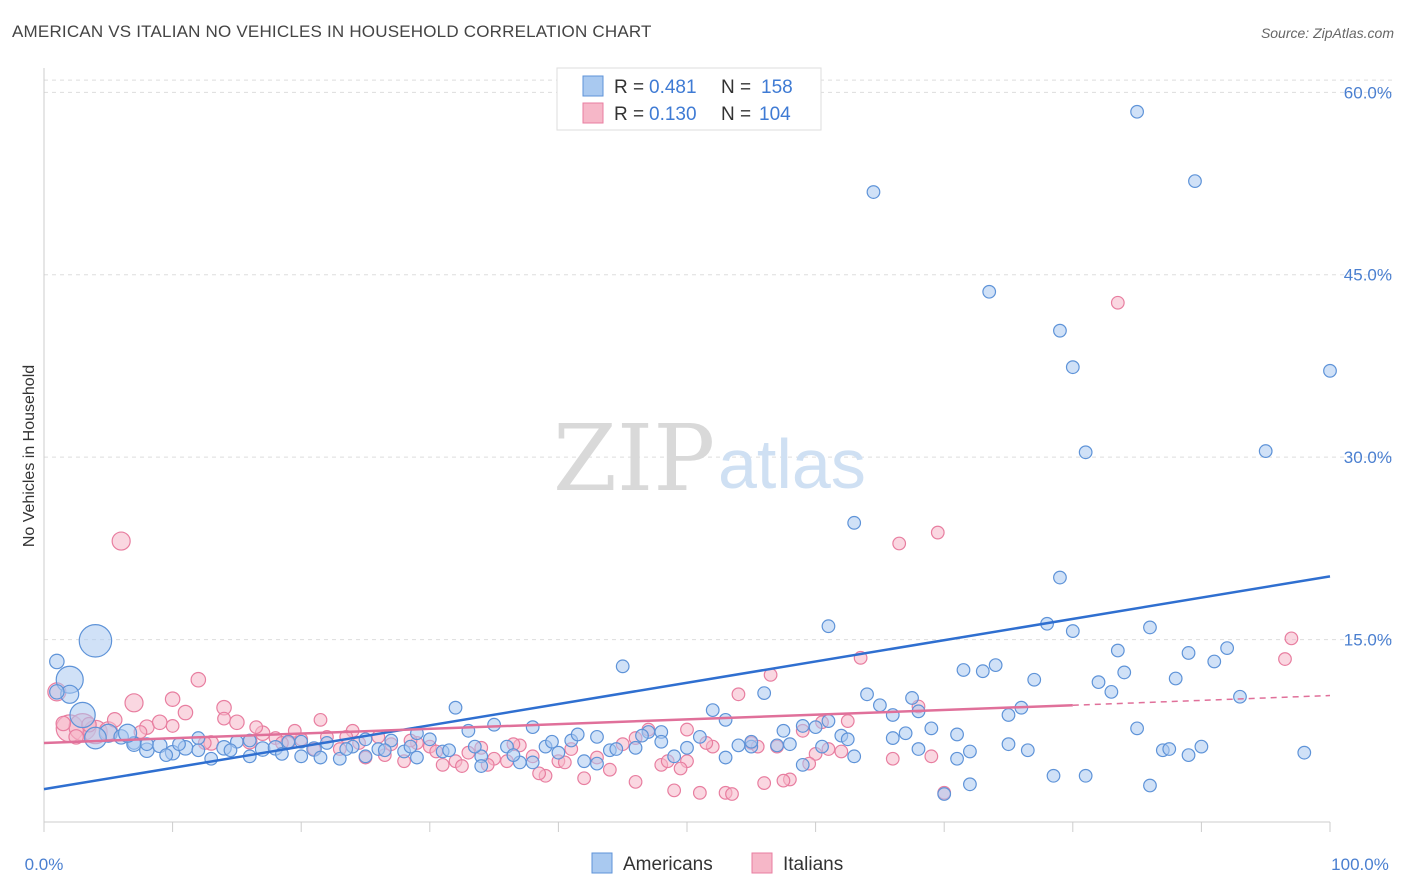  Describe the element at coordinates (736, 114) in the screenshot. I see `legend-n-label-italians: N =` at that location.